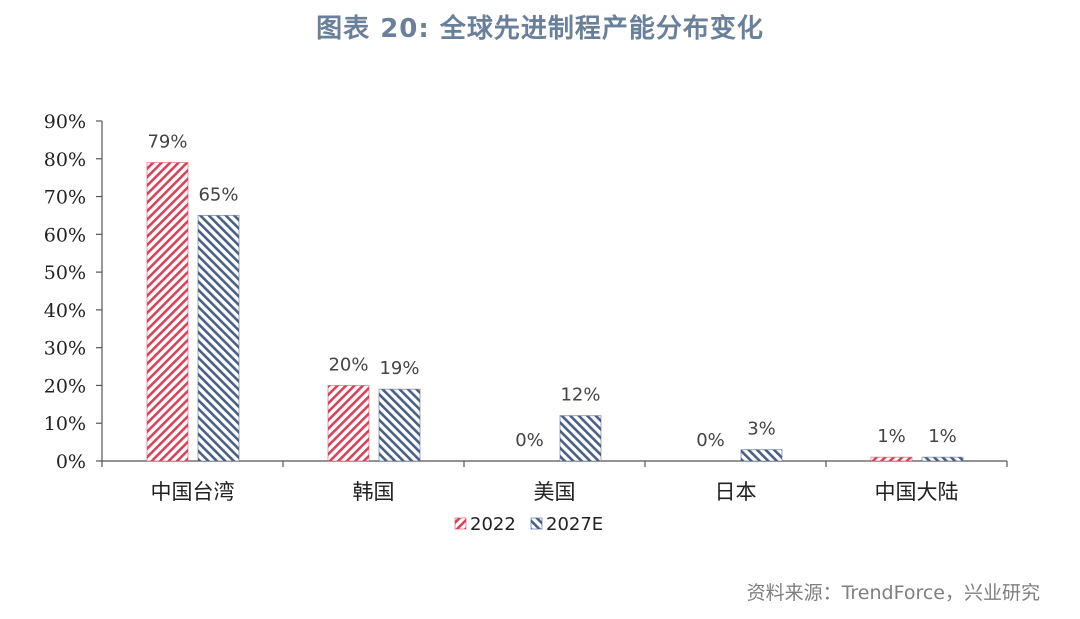 The width and height of the screenshot is (1080, 619). Describe the element at coordinates (65, 386) in the screenshot. I see `y-tick-label: 20%` at that location.